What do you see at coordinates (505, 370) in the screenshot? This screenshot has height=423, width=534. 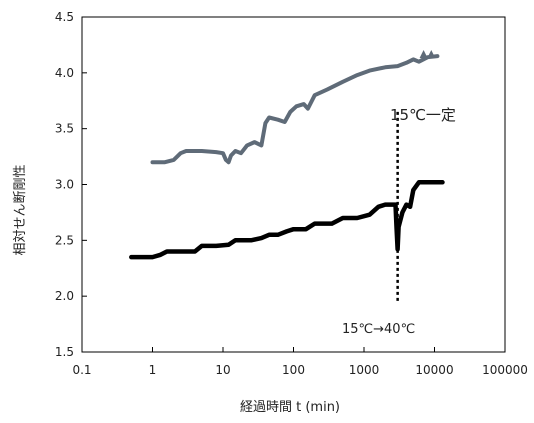 I see `x-tick-label: 100000` at bounding box center [505, 370].